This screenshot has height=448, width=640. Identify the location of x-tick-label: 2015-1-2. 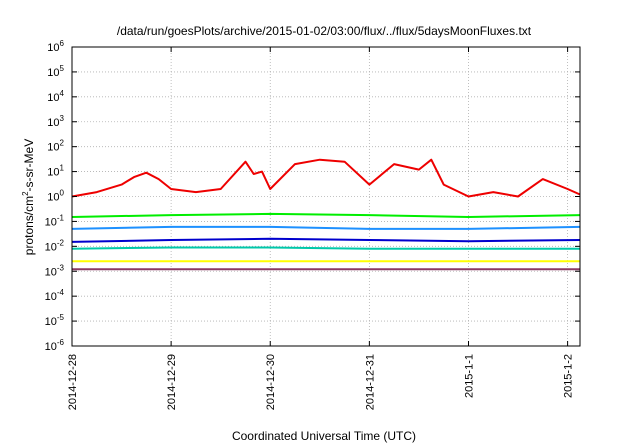
(569, 376).